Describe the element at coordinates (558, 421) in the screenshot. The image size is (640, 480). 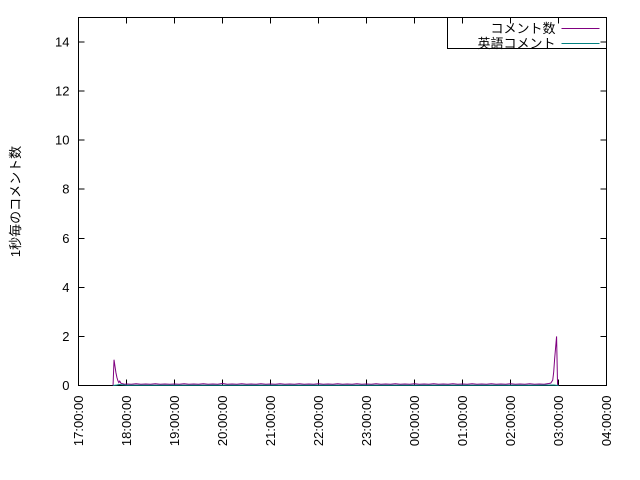
I see `x-tick-label: 03:00:00` at that location.